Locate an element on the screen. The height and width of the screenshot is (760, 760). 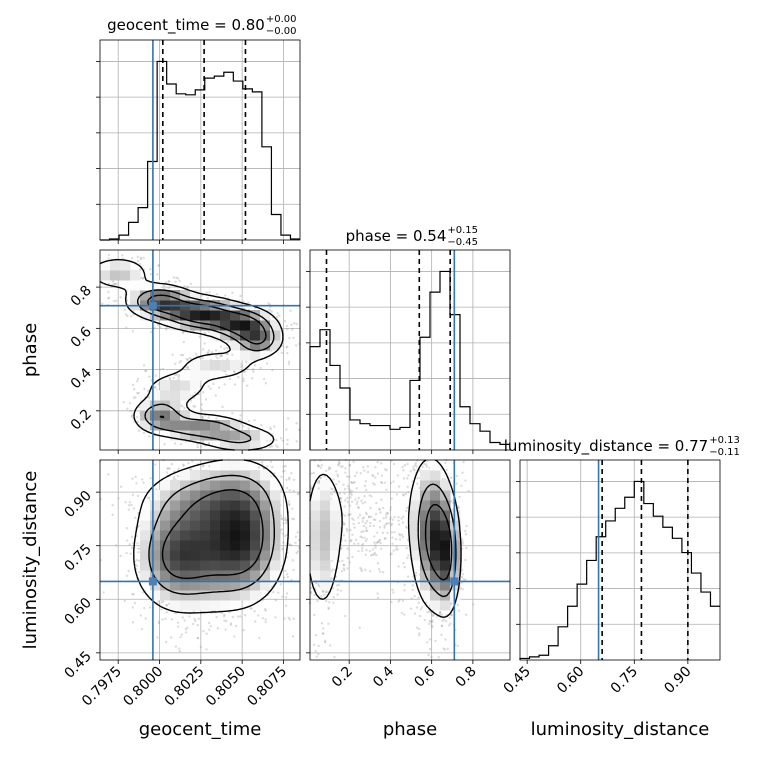
hist-luminosity_distance-frame is located at coordinates (620, 560).